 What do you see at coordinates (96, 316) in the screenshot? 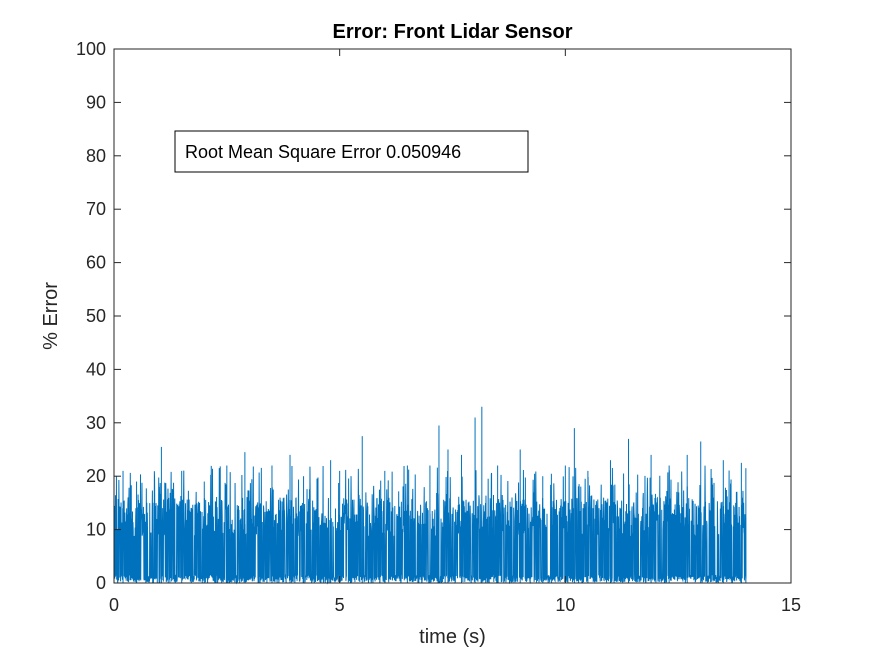
I see `y-tick-label: 50` at bounding box center [96, 316].